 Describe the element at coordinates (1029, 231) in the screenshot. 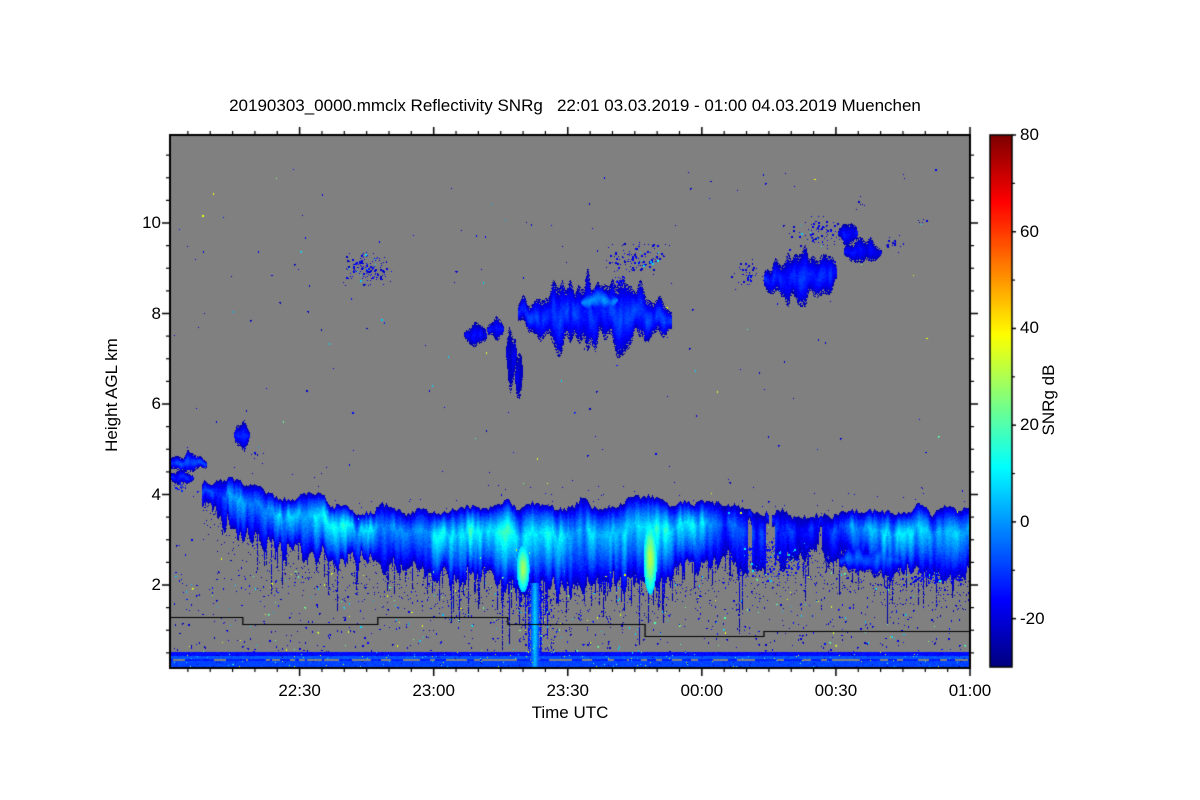

I see `colorbar-tick-label: 60` at that location.